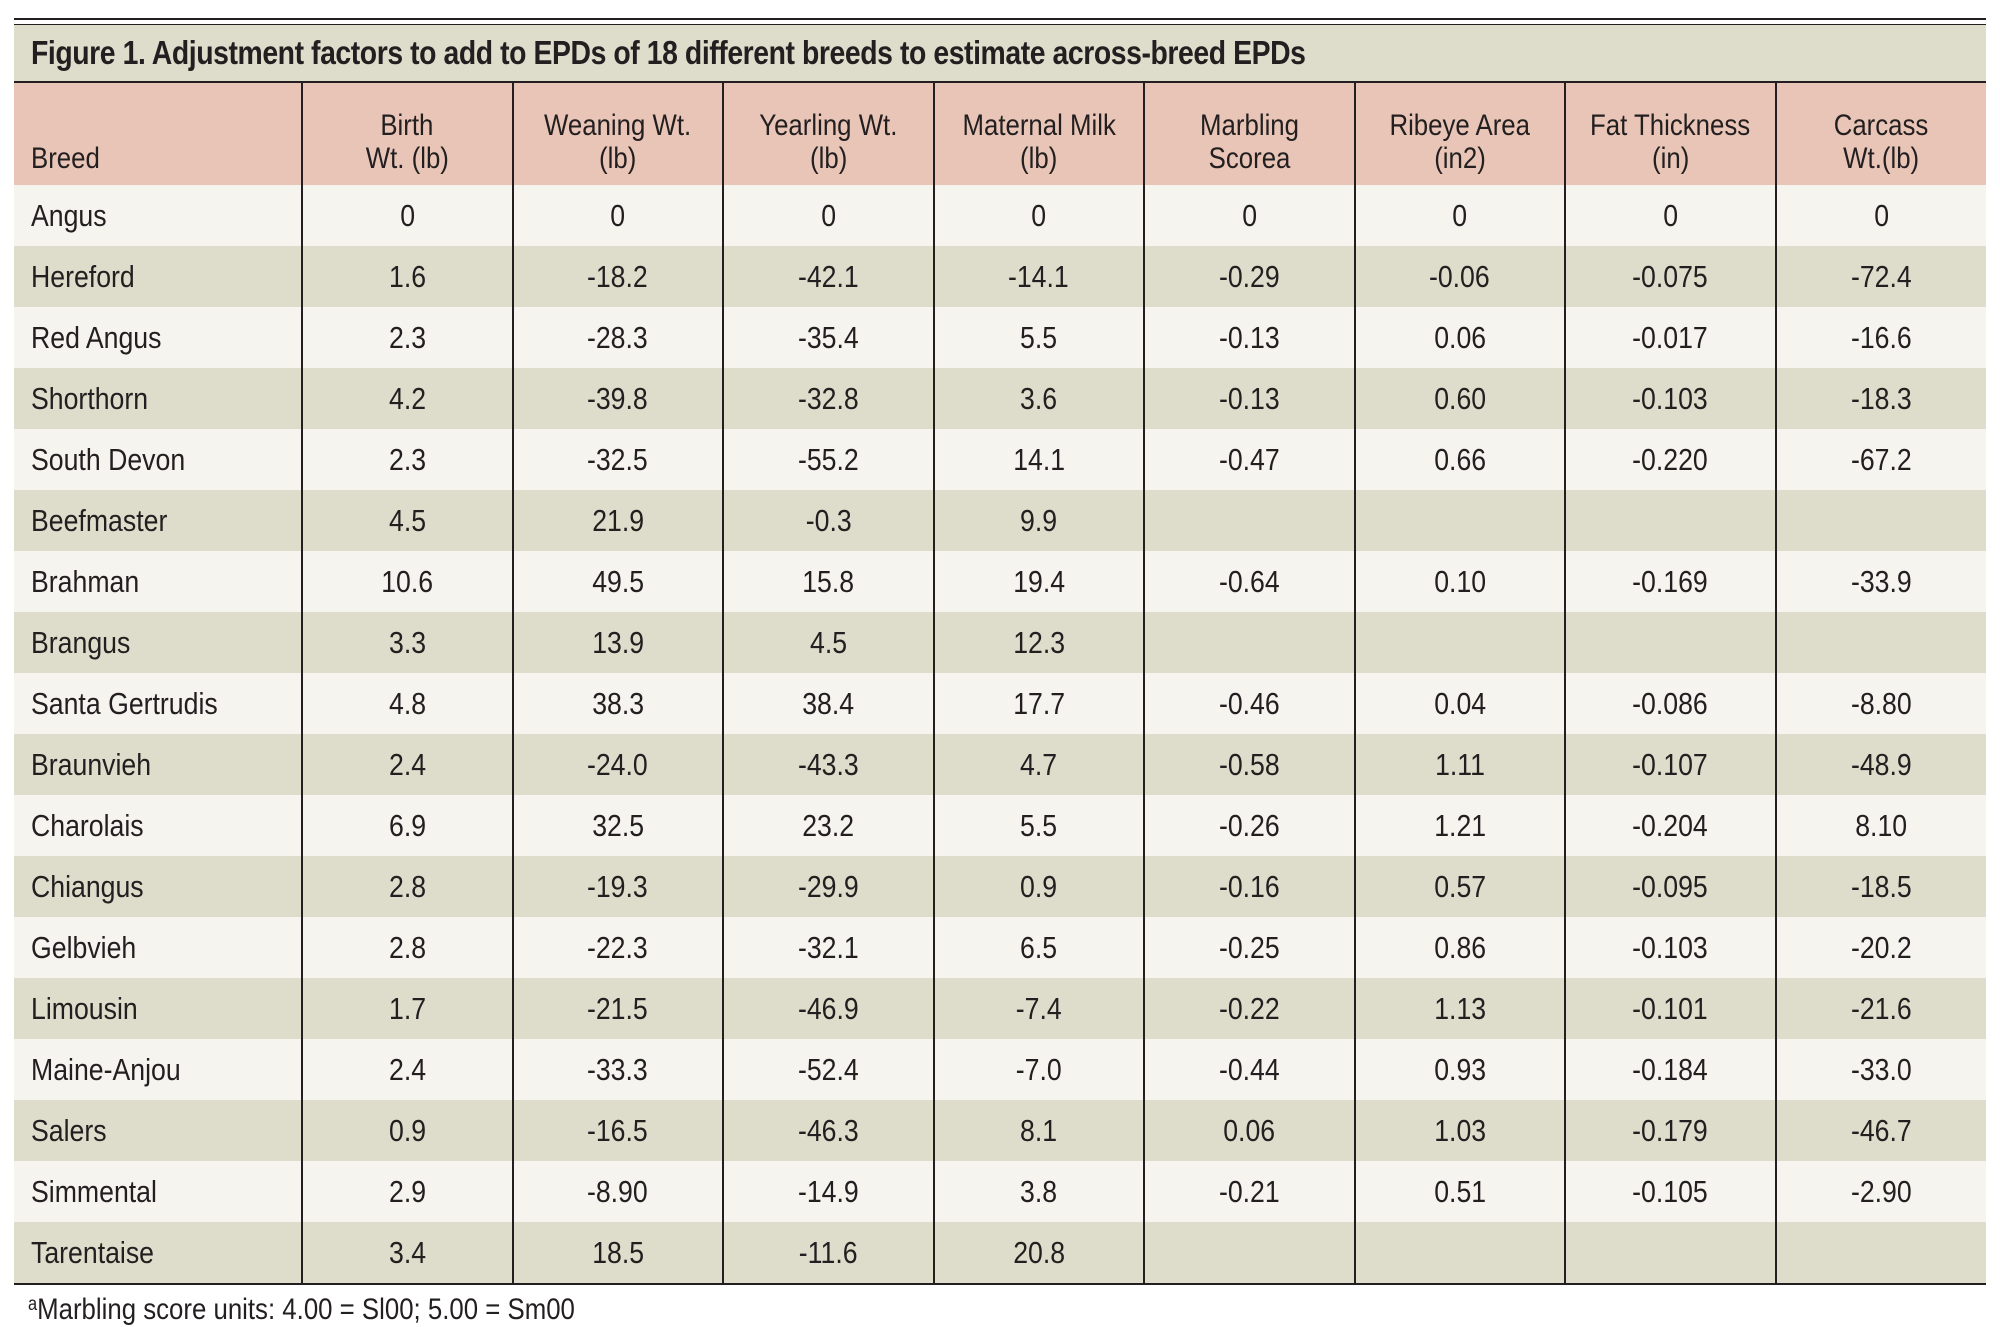  I want to click on value-cell: 8.1, so click(1038, 1130).